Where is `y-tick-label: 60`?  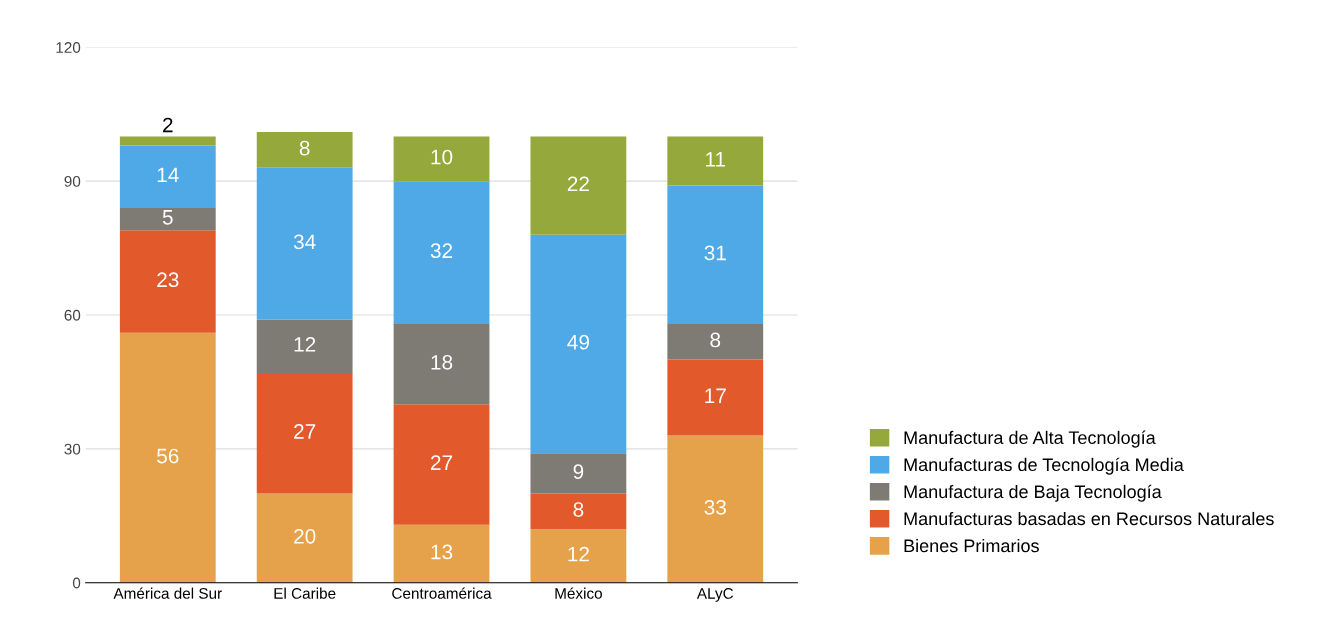
y-tick-label: 60 is located at coordinates (72, 315).